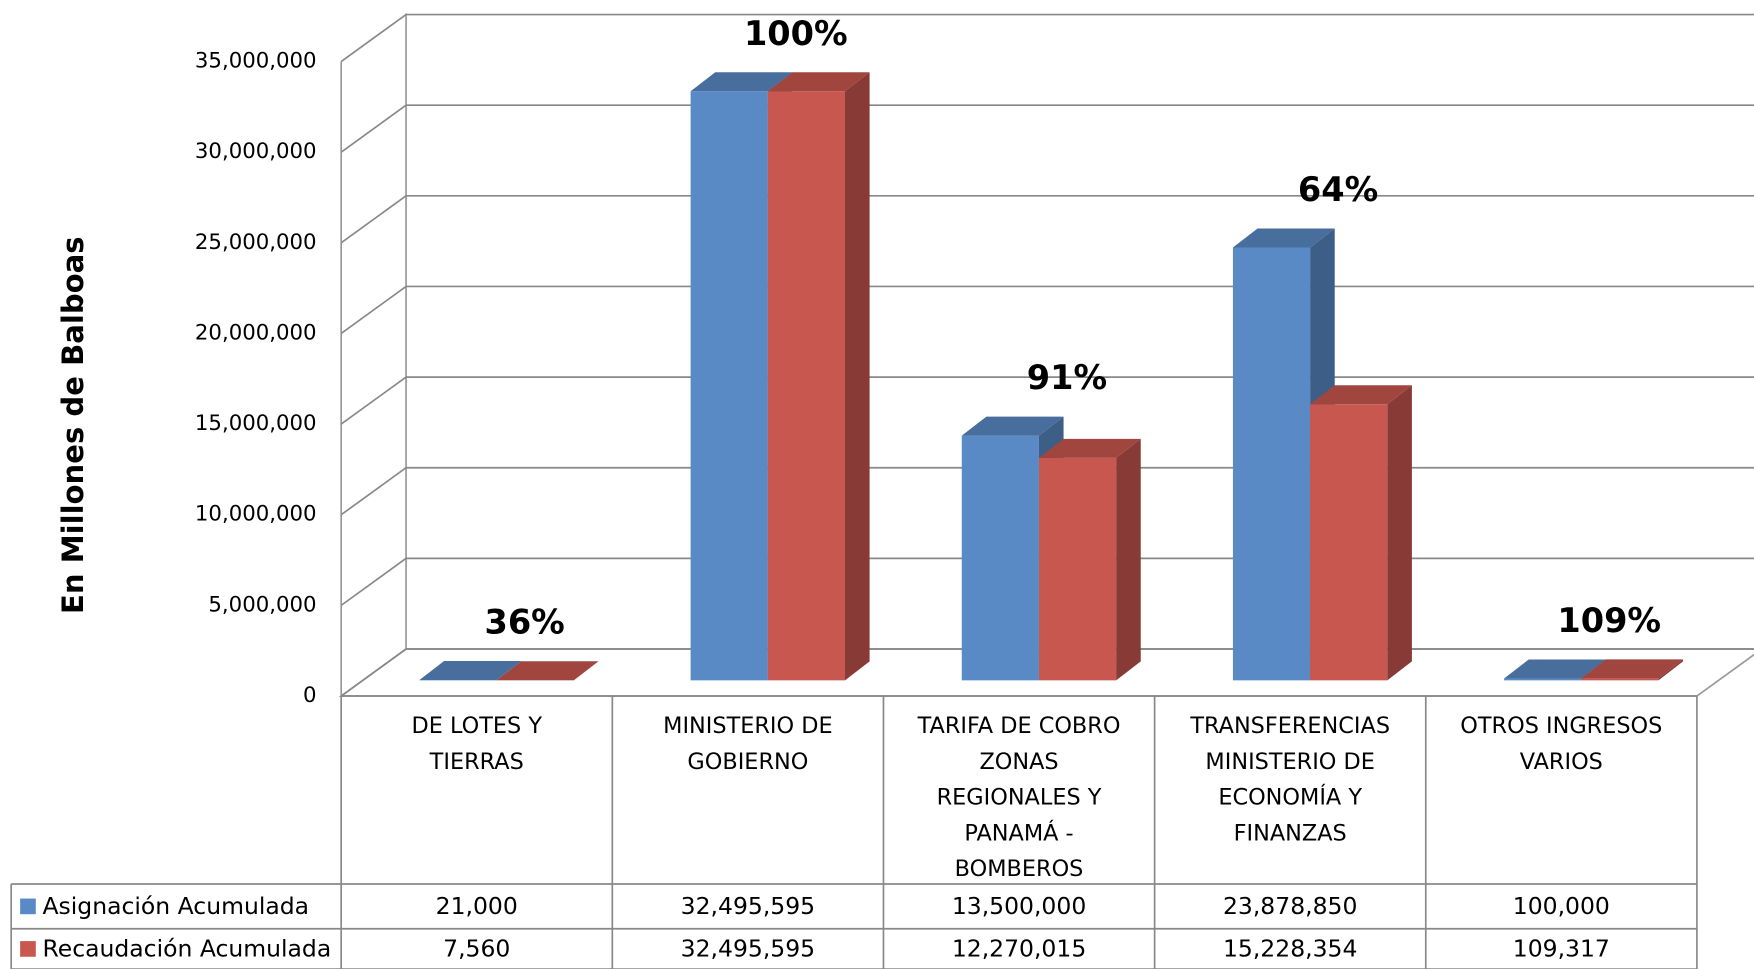  Describe the element at coordinates (73, 425) in the screenshot. I see `y-axis-title: En Millones de Balboas` at that location.